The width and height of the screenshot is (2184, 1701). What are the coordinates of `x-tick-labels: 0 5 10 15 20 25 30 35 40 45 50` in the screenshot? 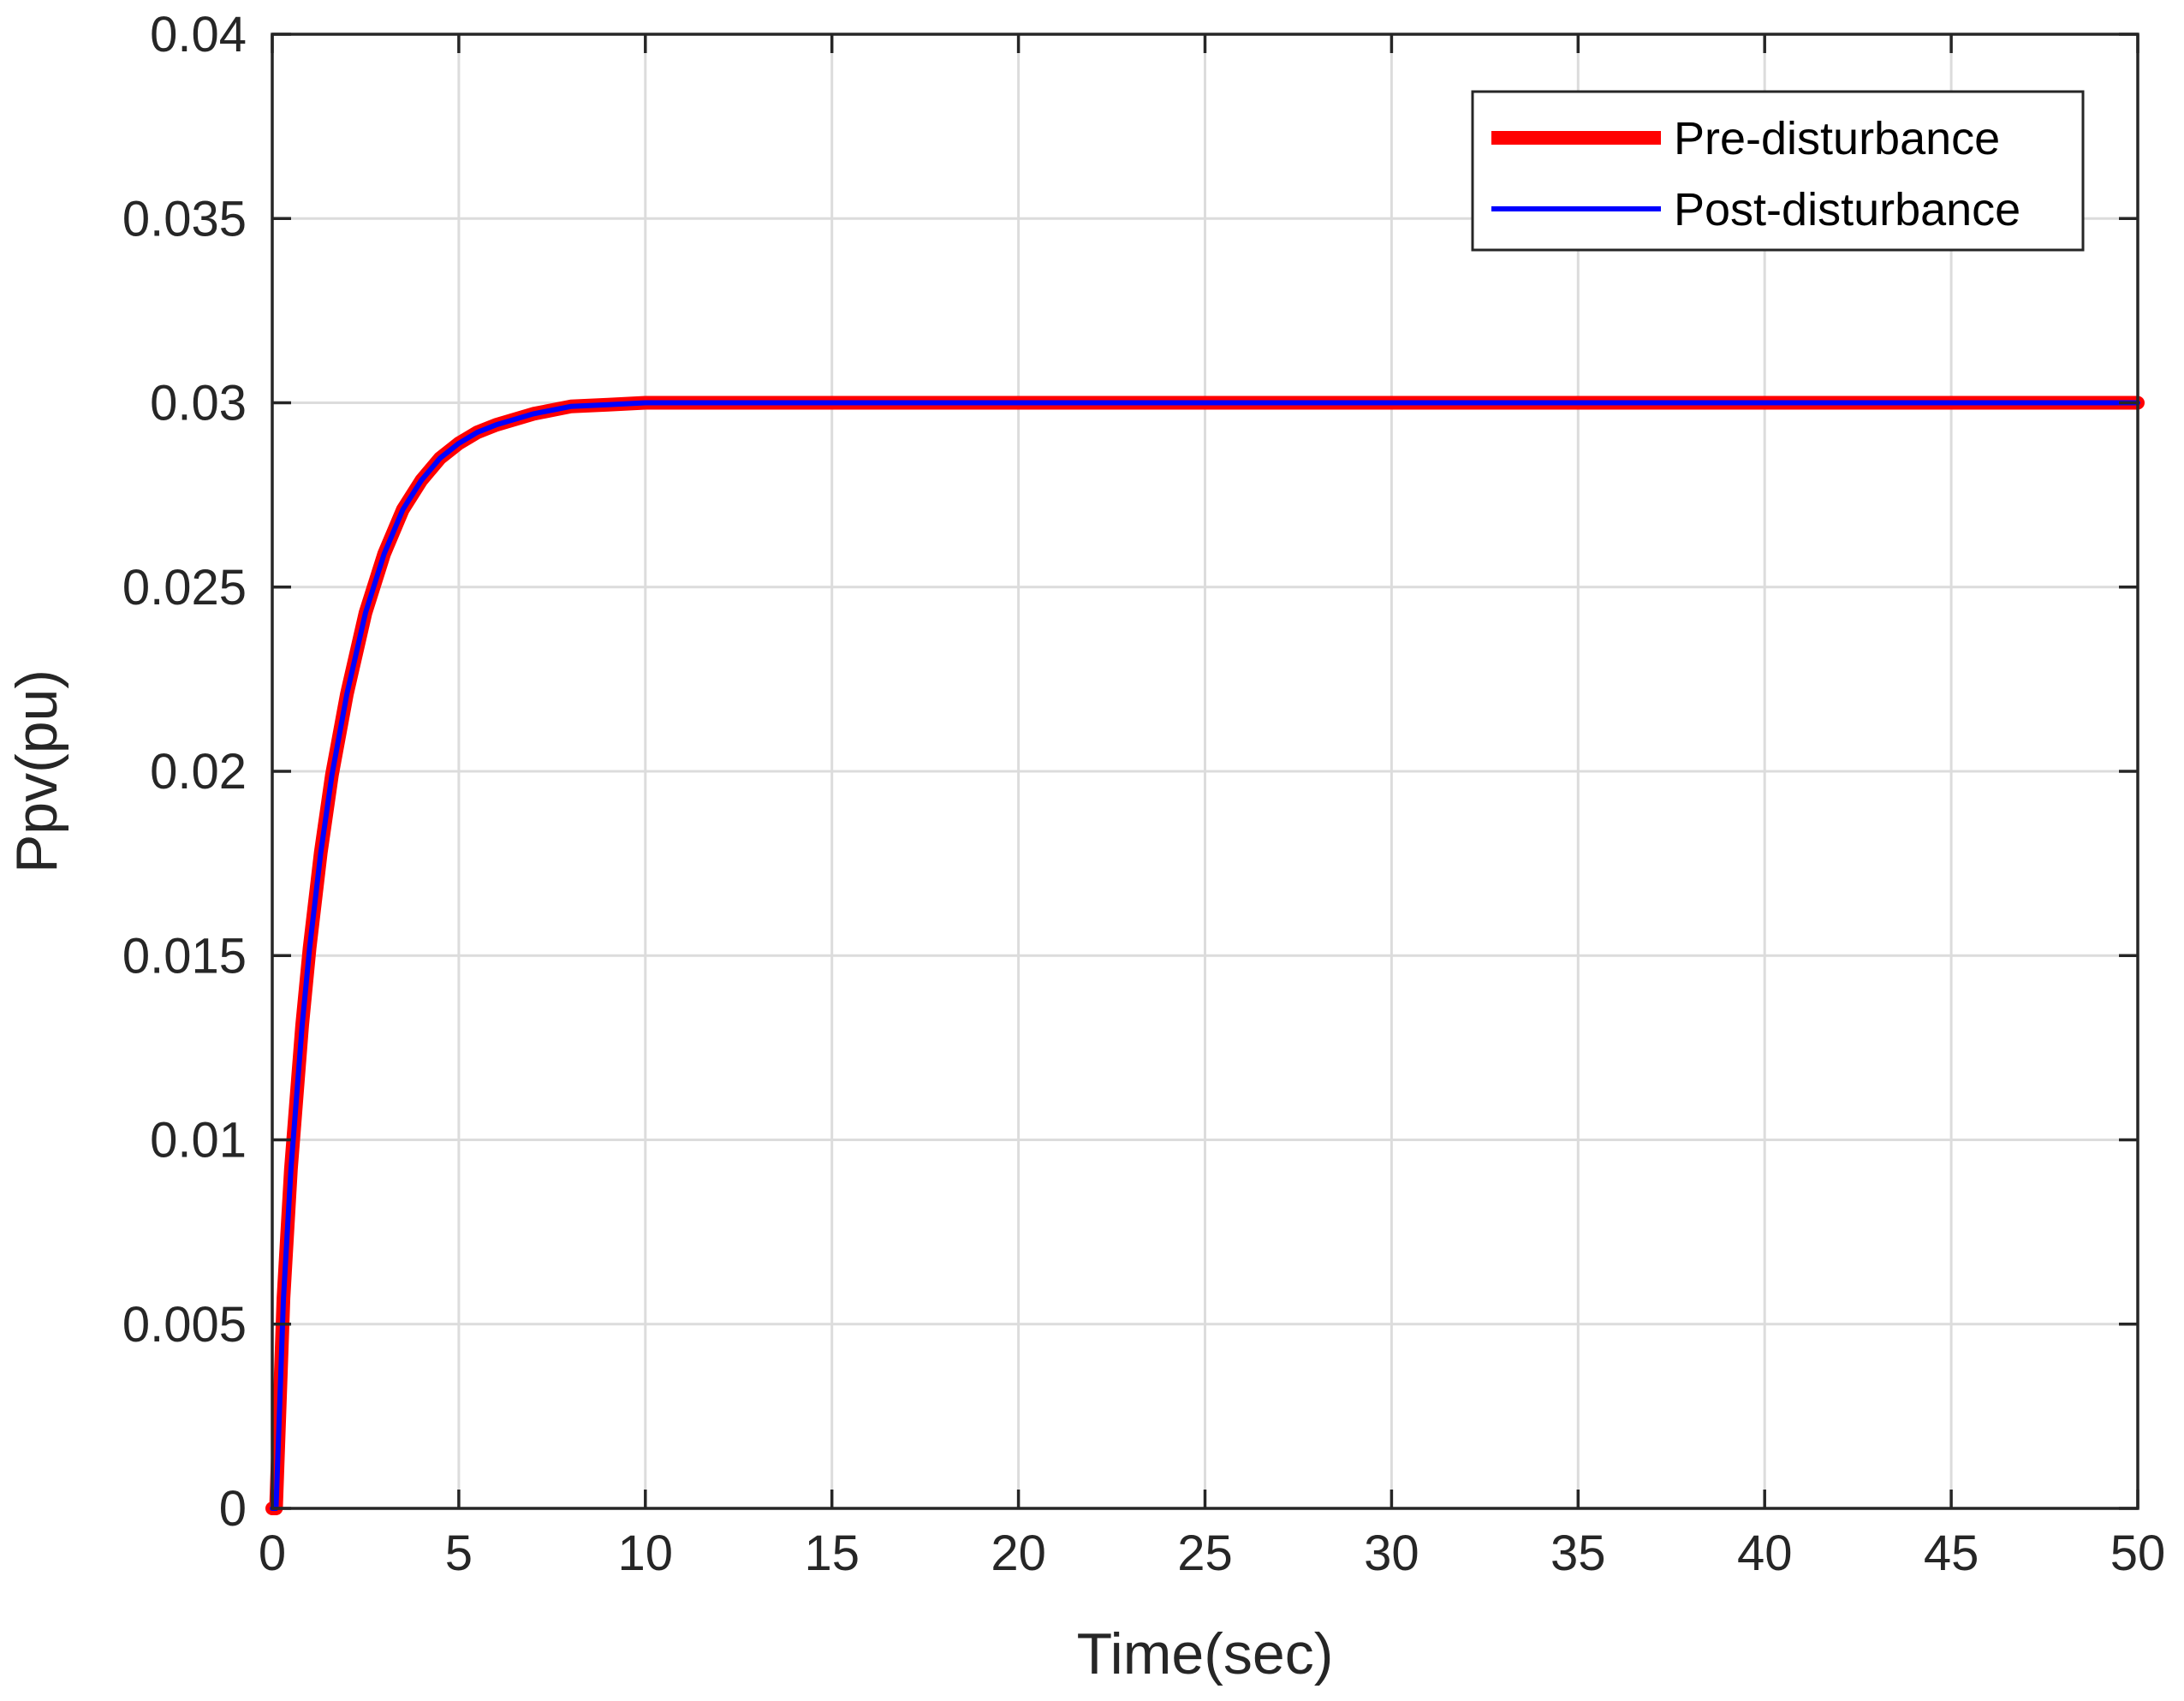 It's located at (1212, 1554).